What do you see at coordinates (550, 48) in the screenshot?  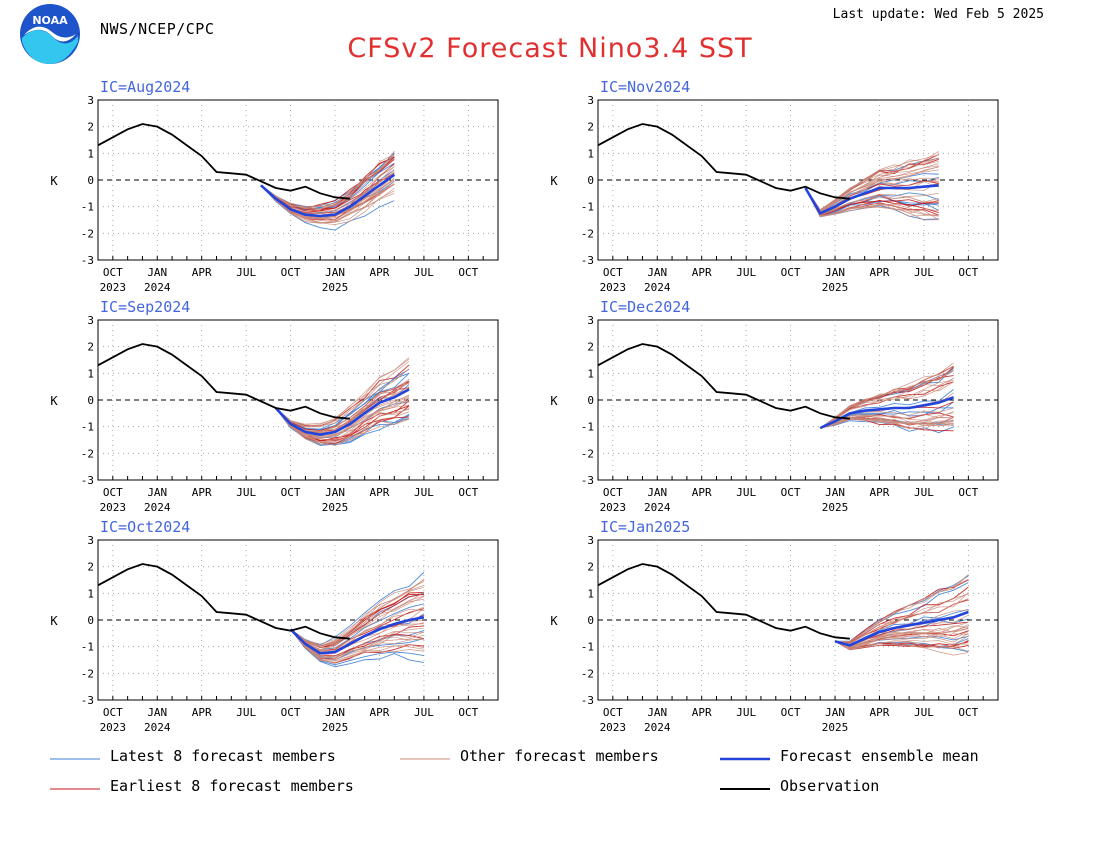 I see `chart-title: CFSv2 Forecast Nino3.4 SST` at bounding box center [550, 48].